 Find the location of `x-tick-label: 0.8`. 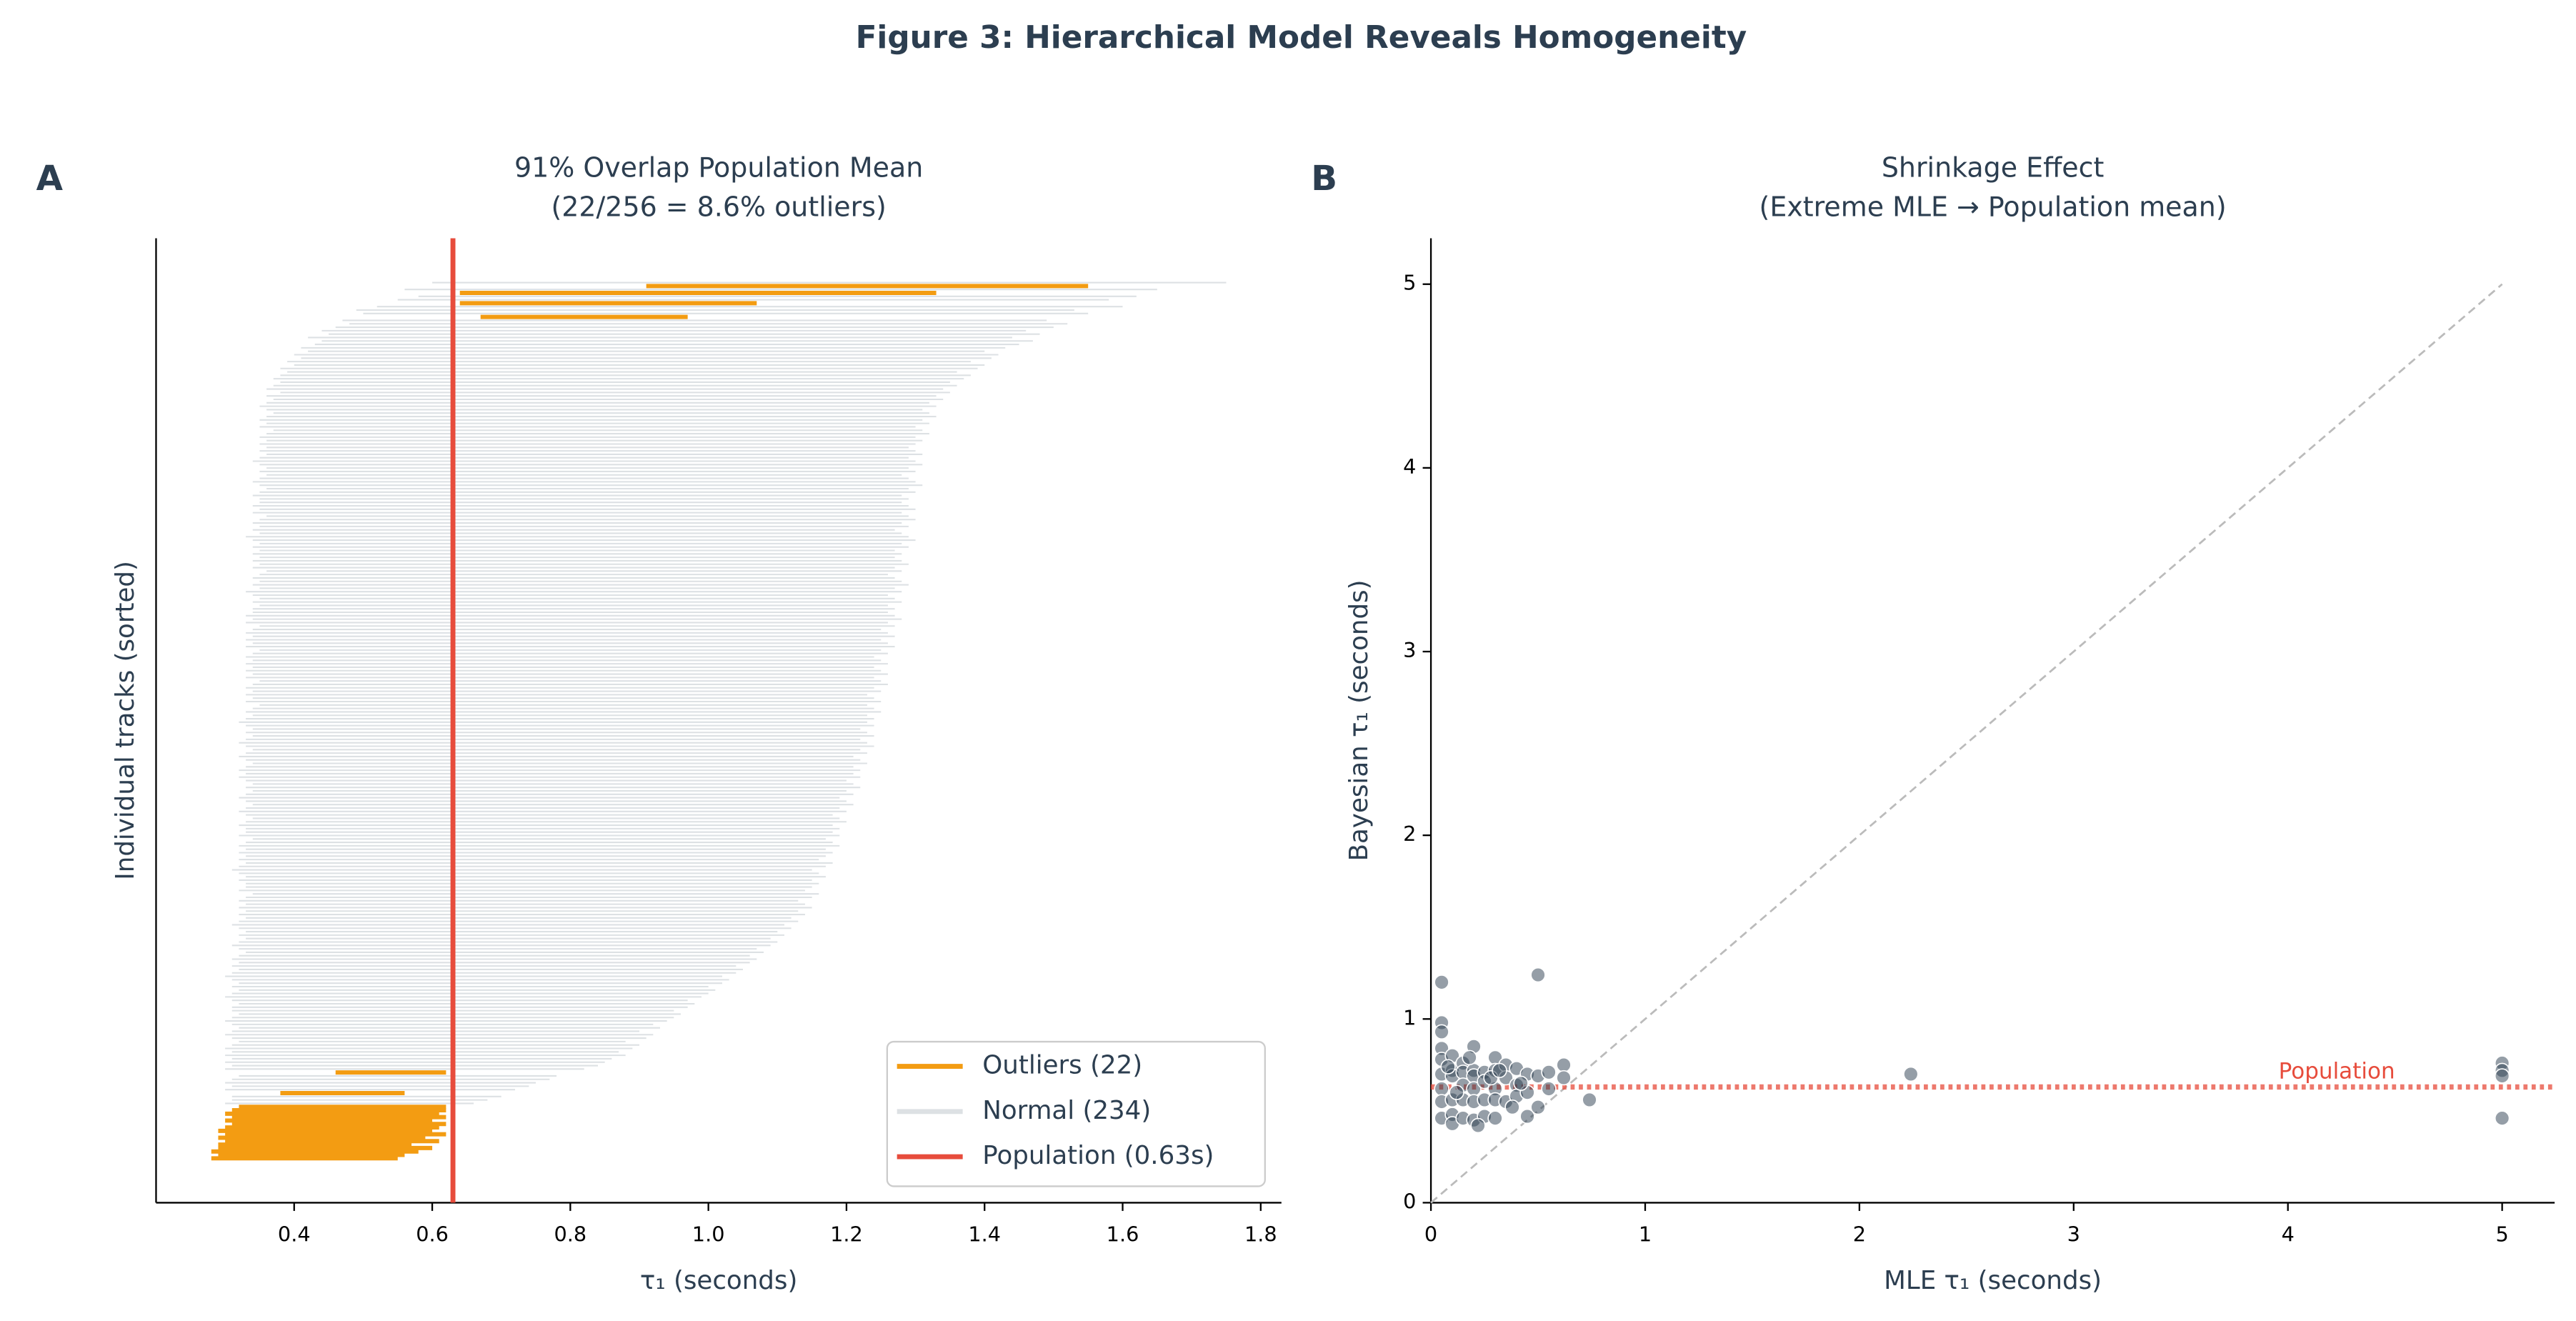

x-tick-label: 0.8 is located at coordinates (570, 1234).